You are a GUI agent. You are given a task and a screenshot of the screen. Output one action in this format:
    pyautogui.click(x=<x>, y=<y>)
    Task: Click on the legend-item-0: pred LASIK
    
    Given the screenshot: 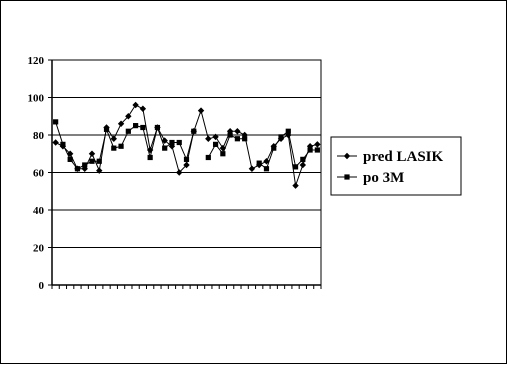 What is the action you would take?
    pyautogui.click(x=390, y=157)
    